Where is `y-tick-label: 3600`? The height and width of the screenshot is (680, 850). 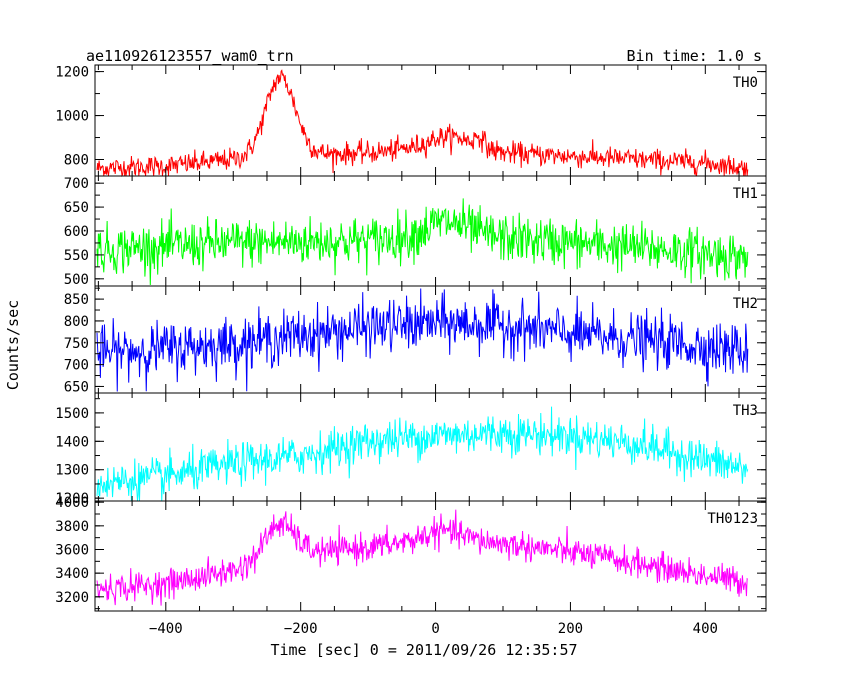 y-tick-label: 3600 is located at coordinates (72, 550).